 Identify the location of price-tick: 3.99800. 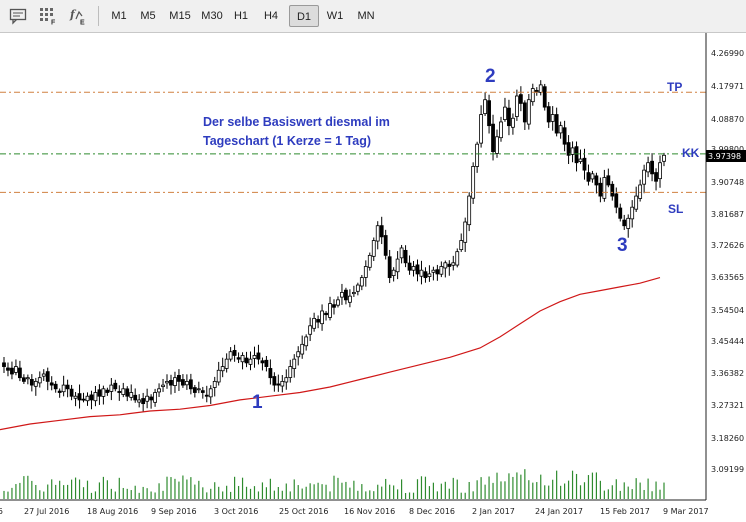
(727, 149).